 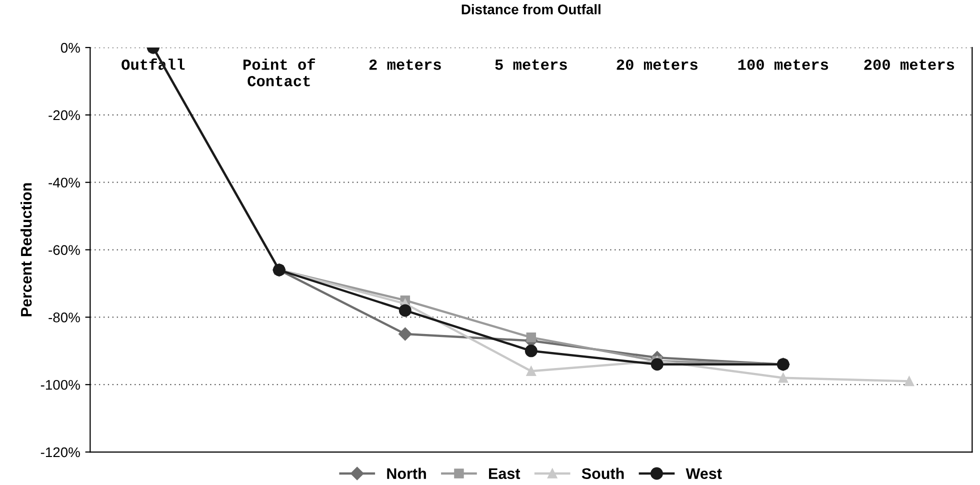 What do you see at coordinates (26, 249) in the screenshot?
I see `y-axis-title: Percent Reduction` at bounding box center [26, 249].